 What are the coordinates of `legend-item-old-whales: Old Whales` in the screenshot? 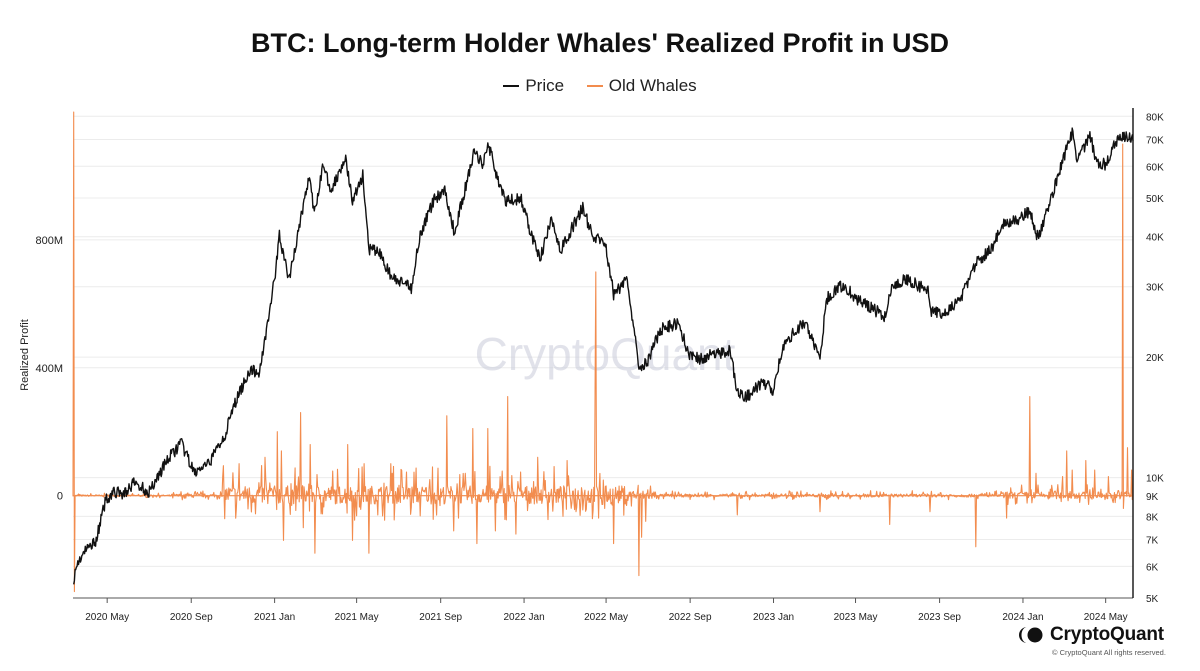 It's located at (641, 86).